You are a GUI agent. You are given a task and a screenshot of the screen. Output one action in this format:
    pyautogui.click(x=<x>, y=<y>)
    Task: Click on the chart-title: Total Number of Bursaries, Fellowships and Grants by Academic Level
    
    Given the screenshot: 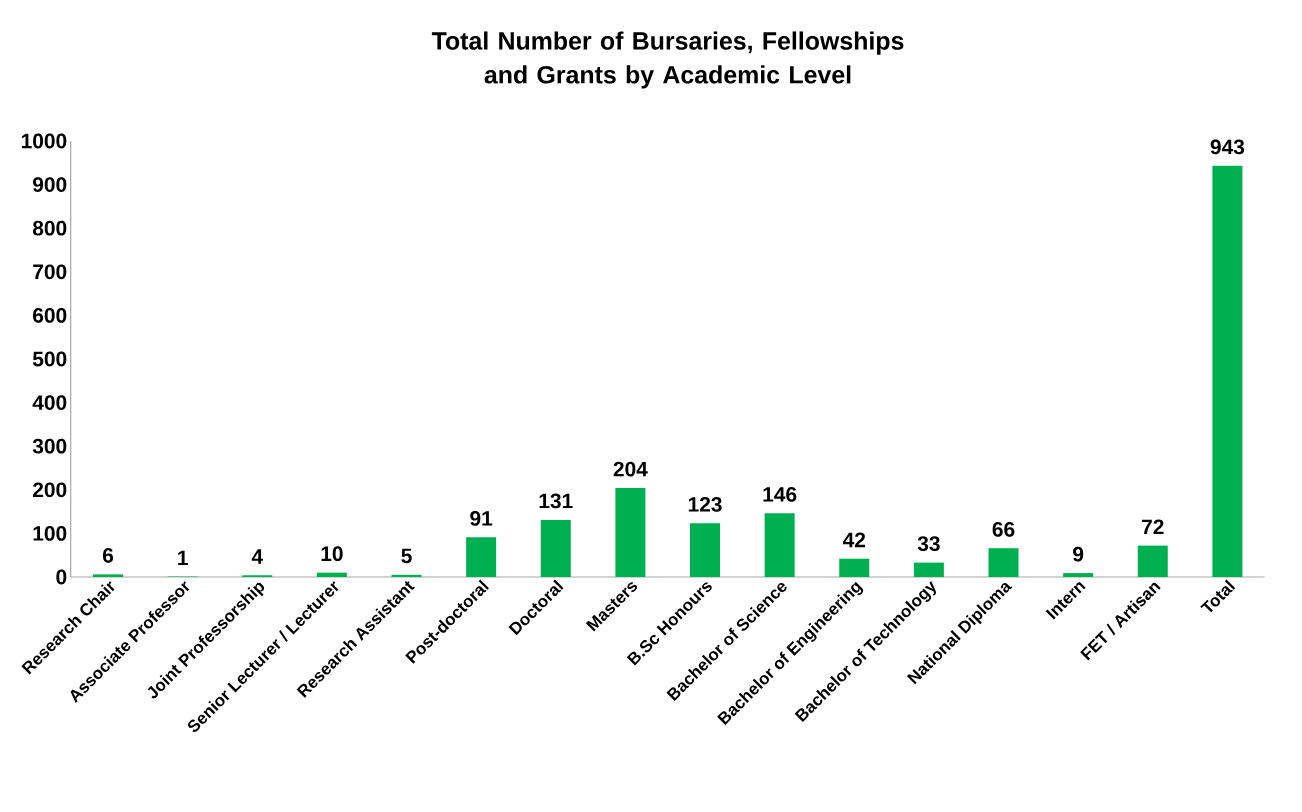 What is the action you would take?
    pyautogui.click(x=667, y=60)
    